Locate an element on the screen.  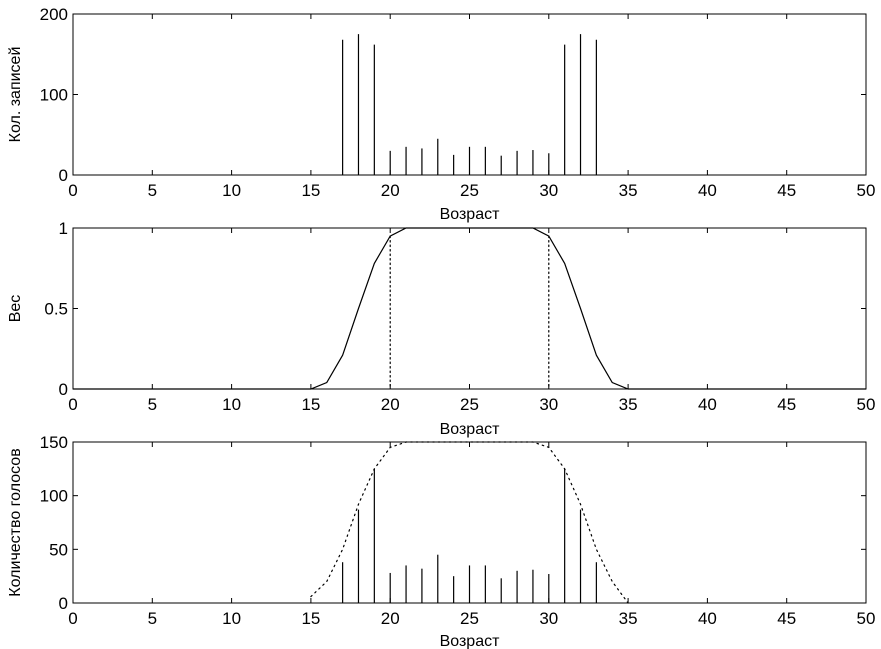
y-axis-label: Количество голосов is located at coordinates (15, 522).